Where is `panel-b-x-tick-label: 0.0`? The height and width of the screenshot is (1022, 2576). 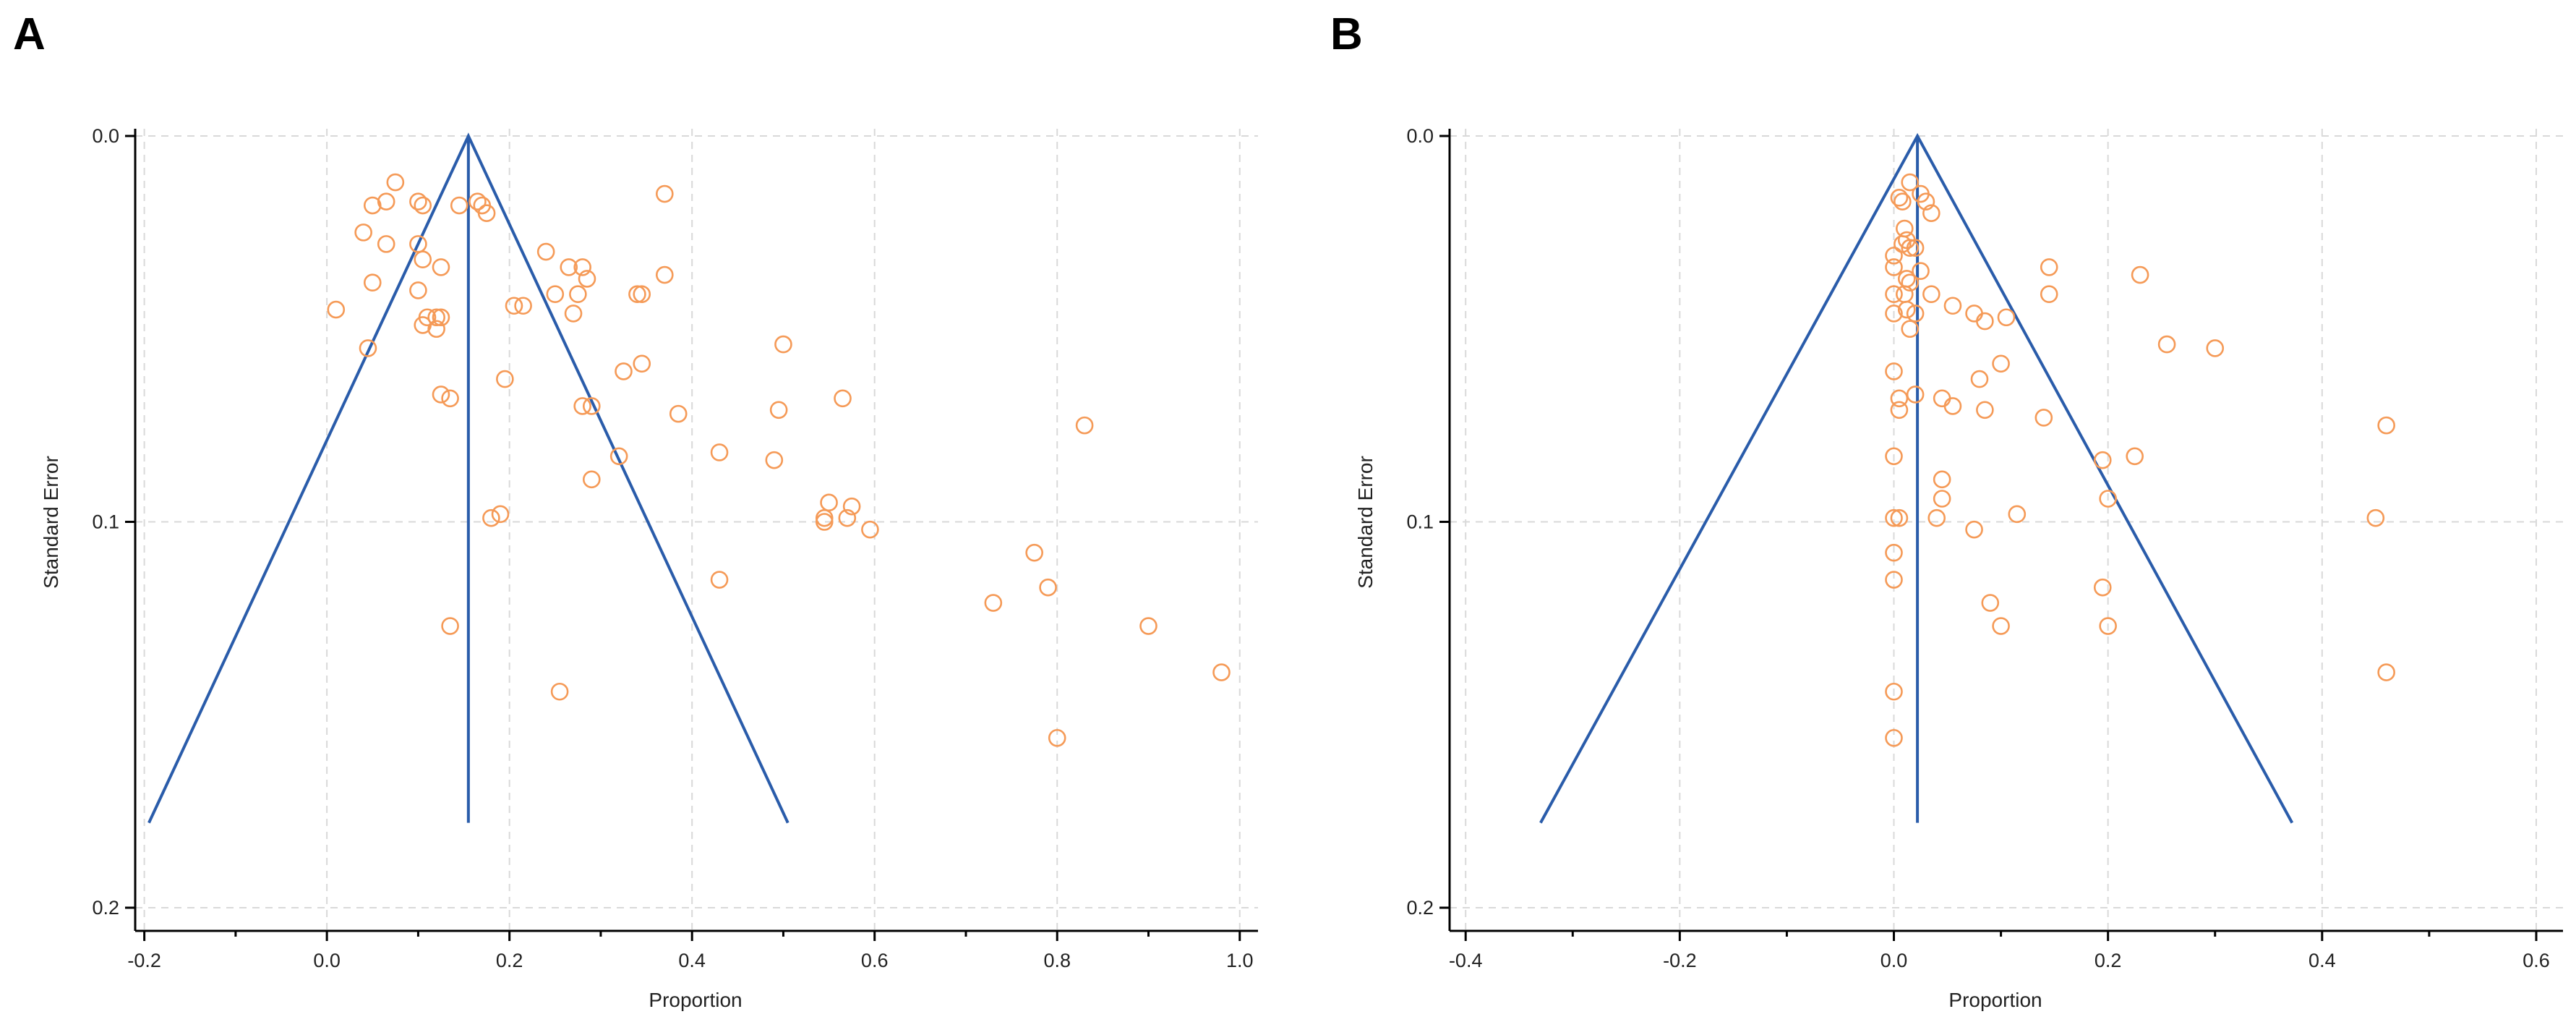 panel-b-x-tick-label: 0.0 is located at coordinates (1894, 960).